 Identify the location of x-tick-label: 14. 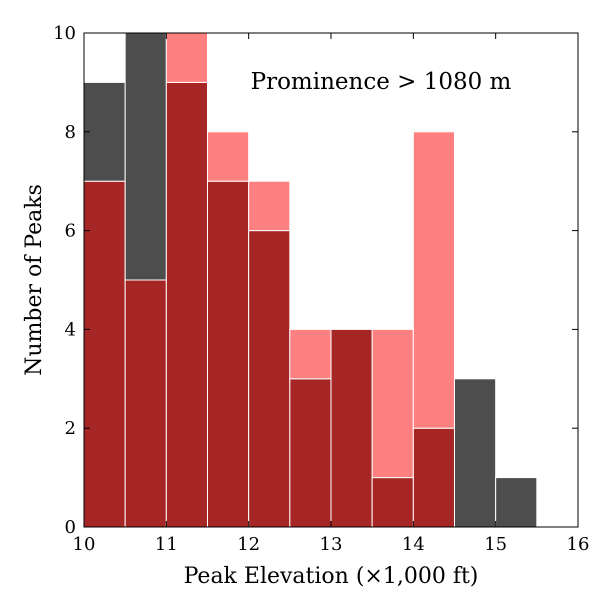
(413, 544).